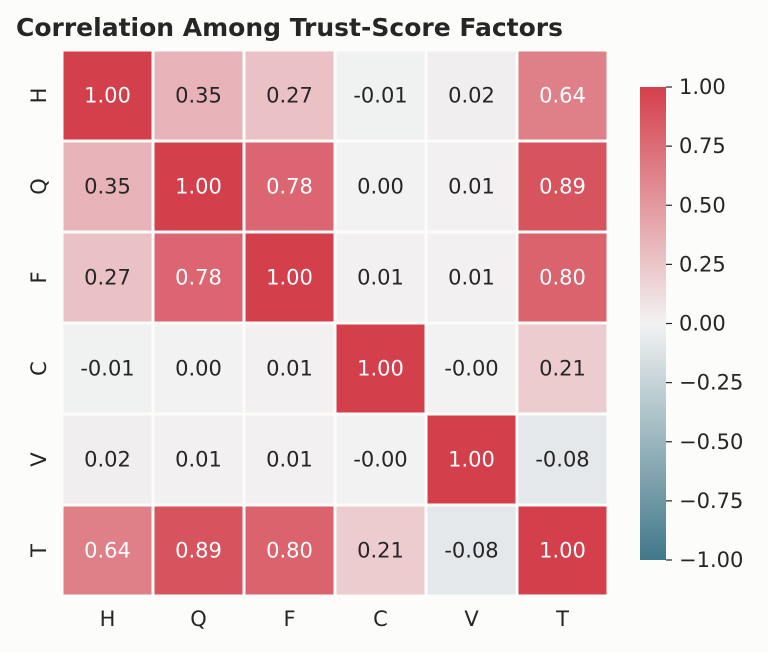  Describe the element at coordinates (289, 619) in the screenshot. I see `x-tick-label-F: F` at that location.